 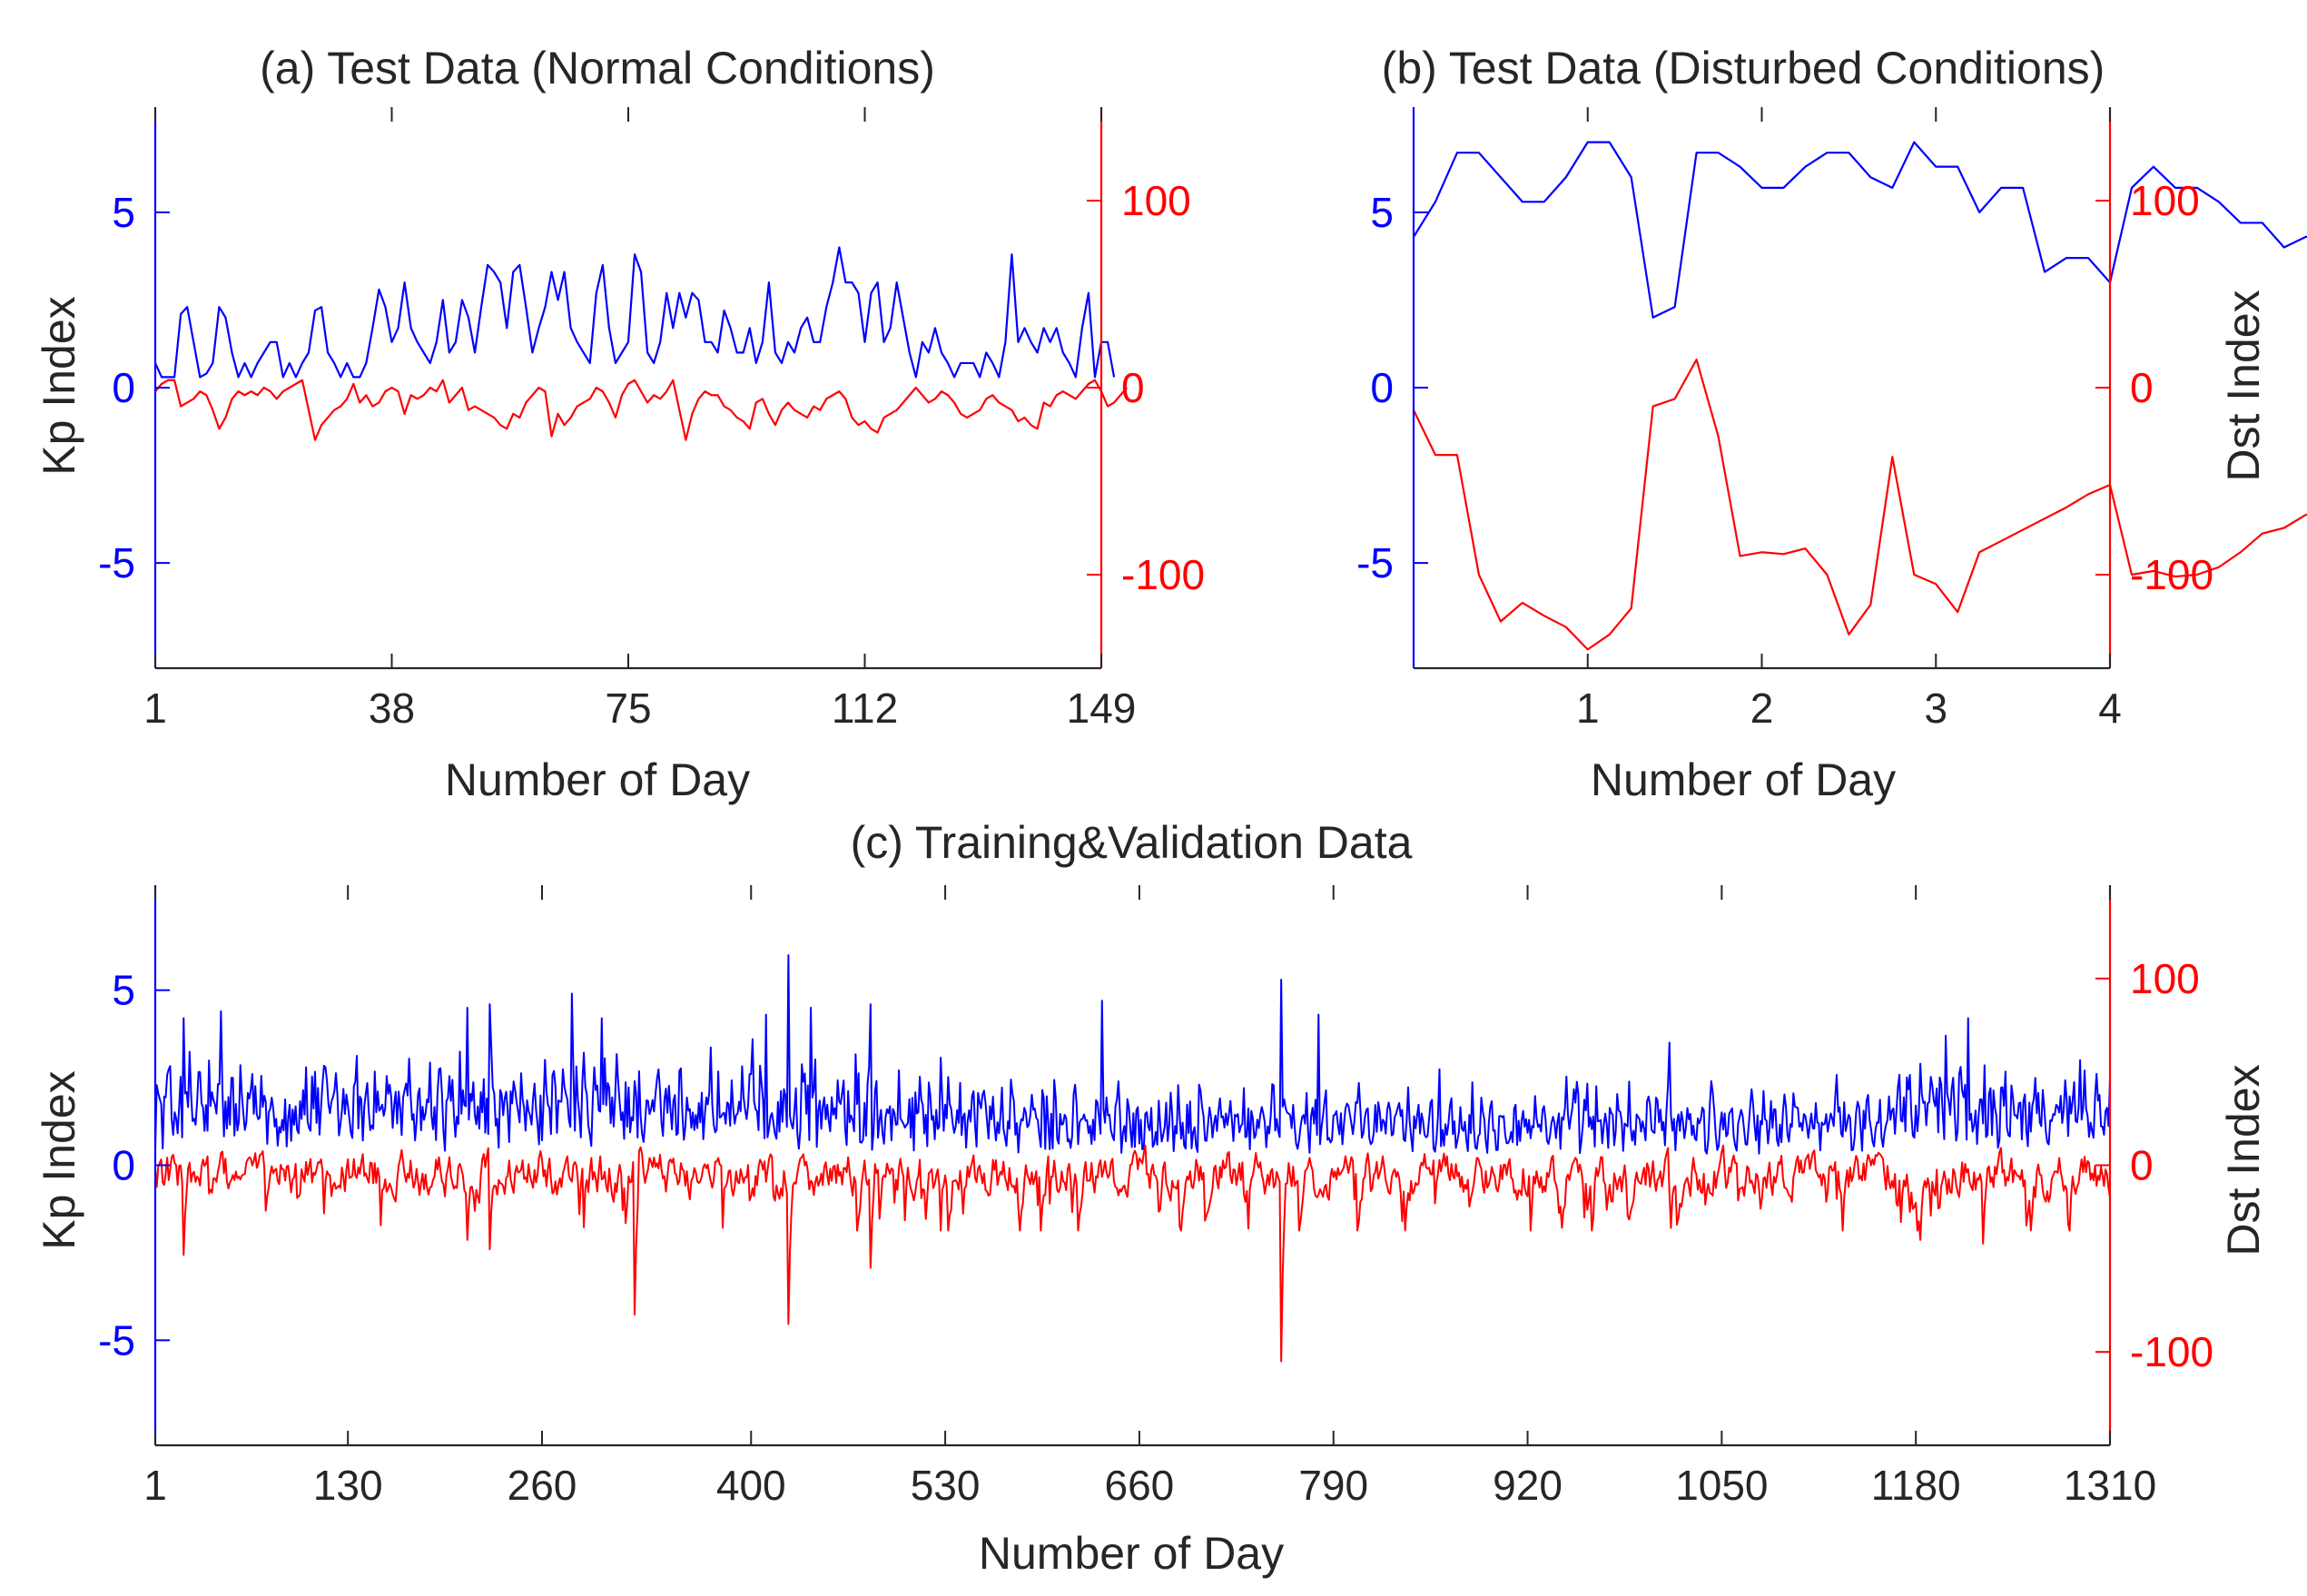 I want to click on panel-b-axes: 1 2 3 4 -5 0 5 -100 0 100, so click(x=1784, y=419).